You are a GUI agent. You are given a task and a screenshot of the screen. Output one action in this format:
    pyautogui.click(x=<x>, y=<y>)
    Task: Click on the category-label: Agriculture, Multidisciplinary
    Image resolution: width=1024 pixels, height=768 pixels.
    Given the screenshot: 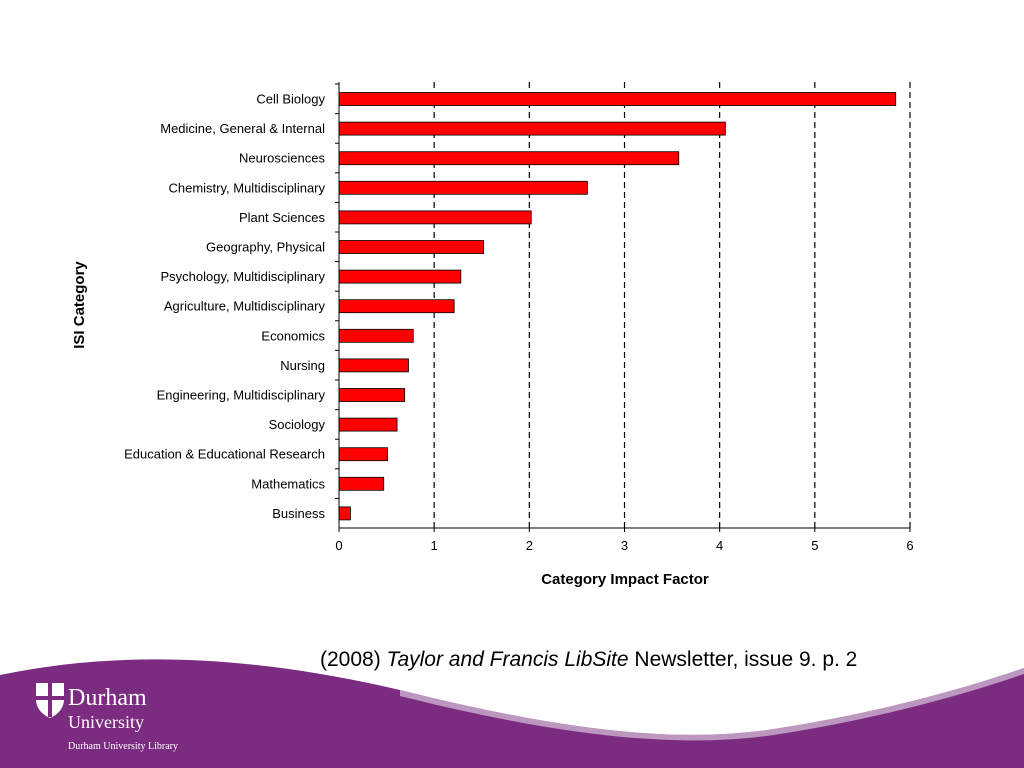 What is the action you would take?
    pyautogui.click(x=245, y=306)
    